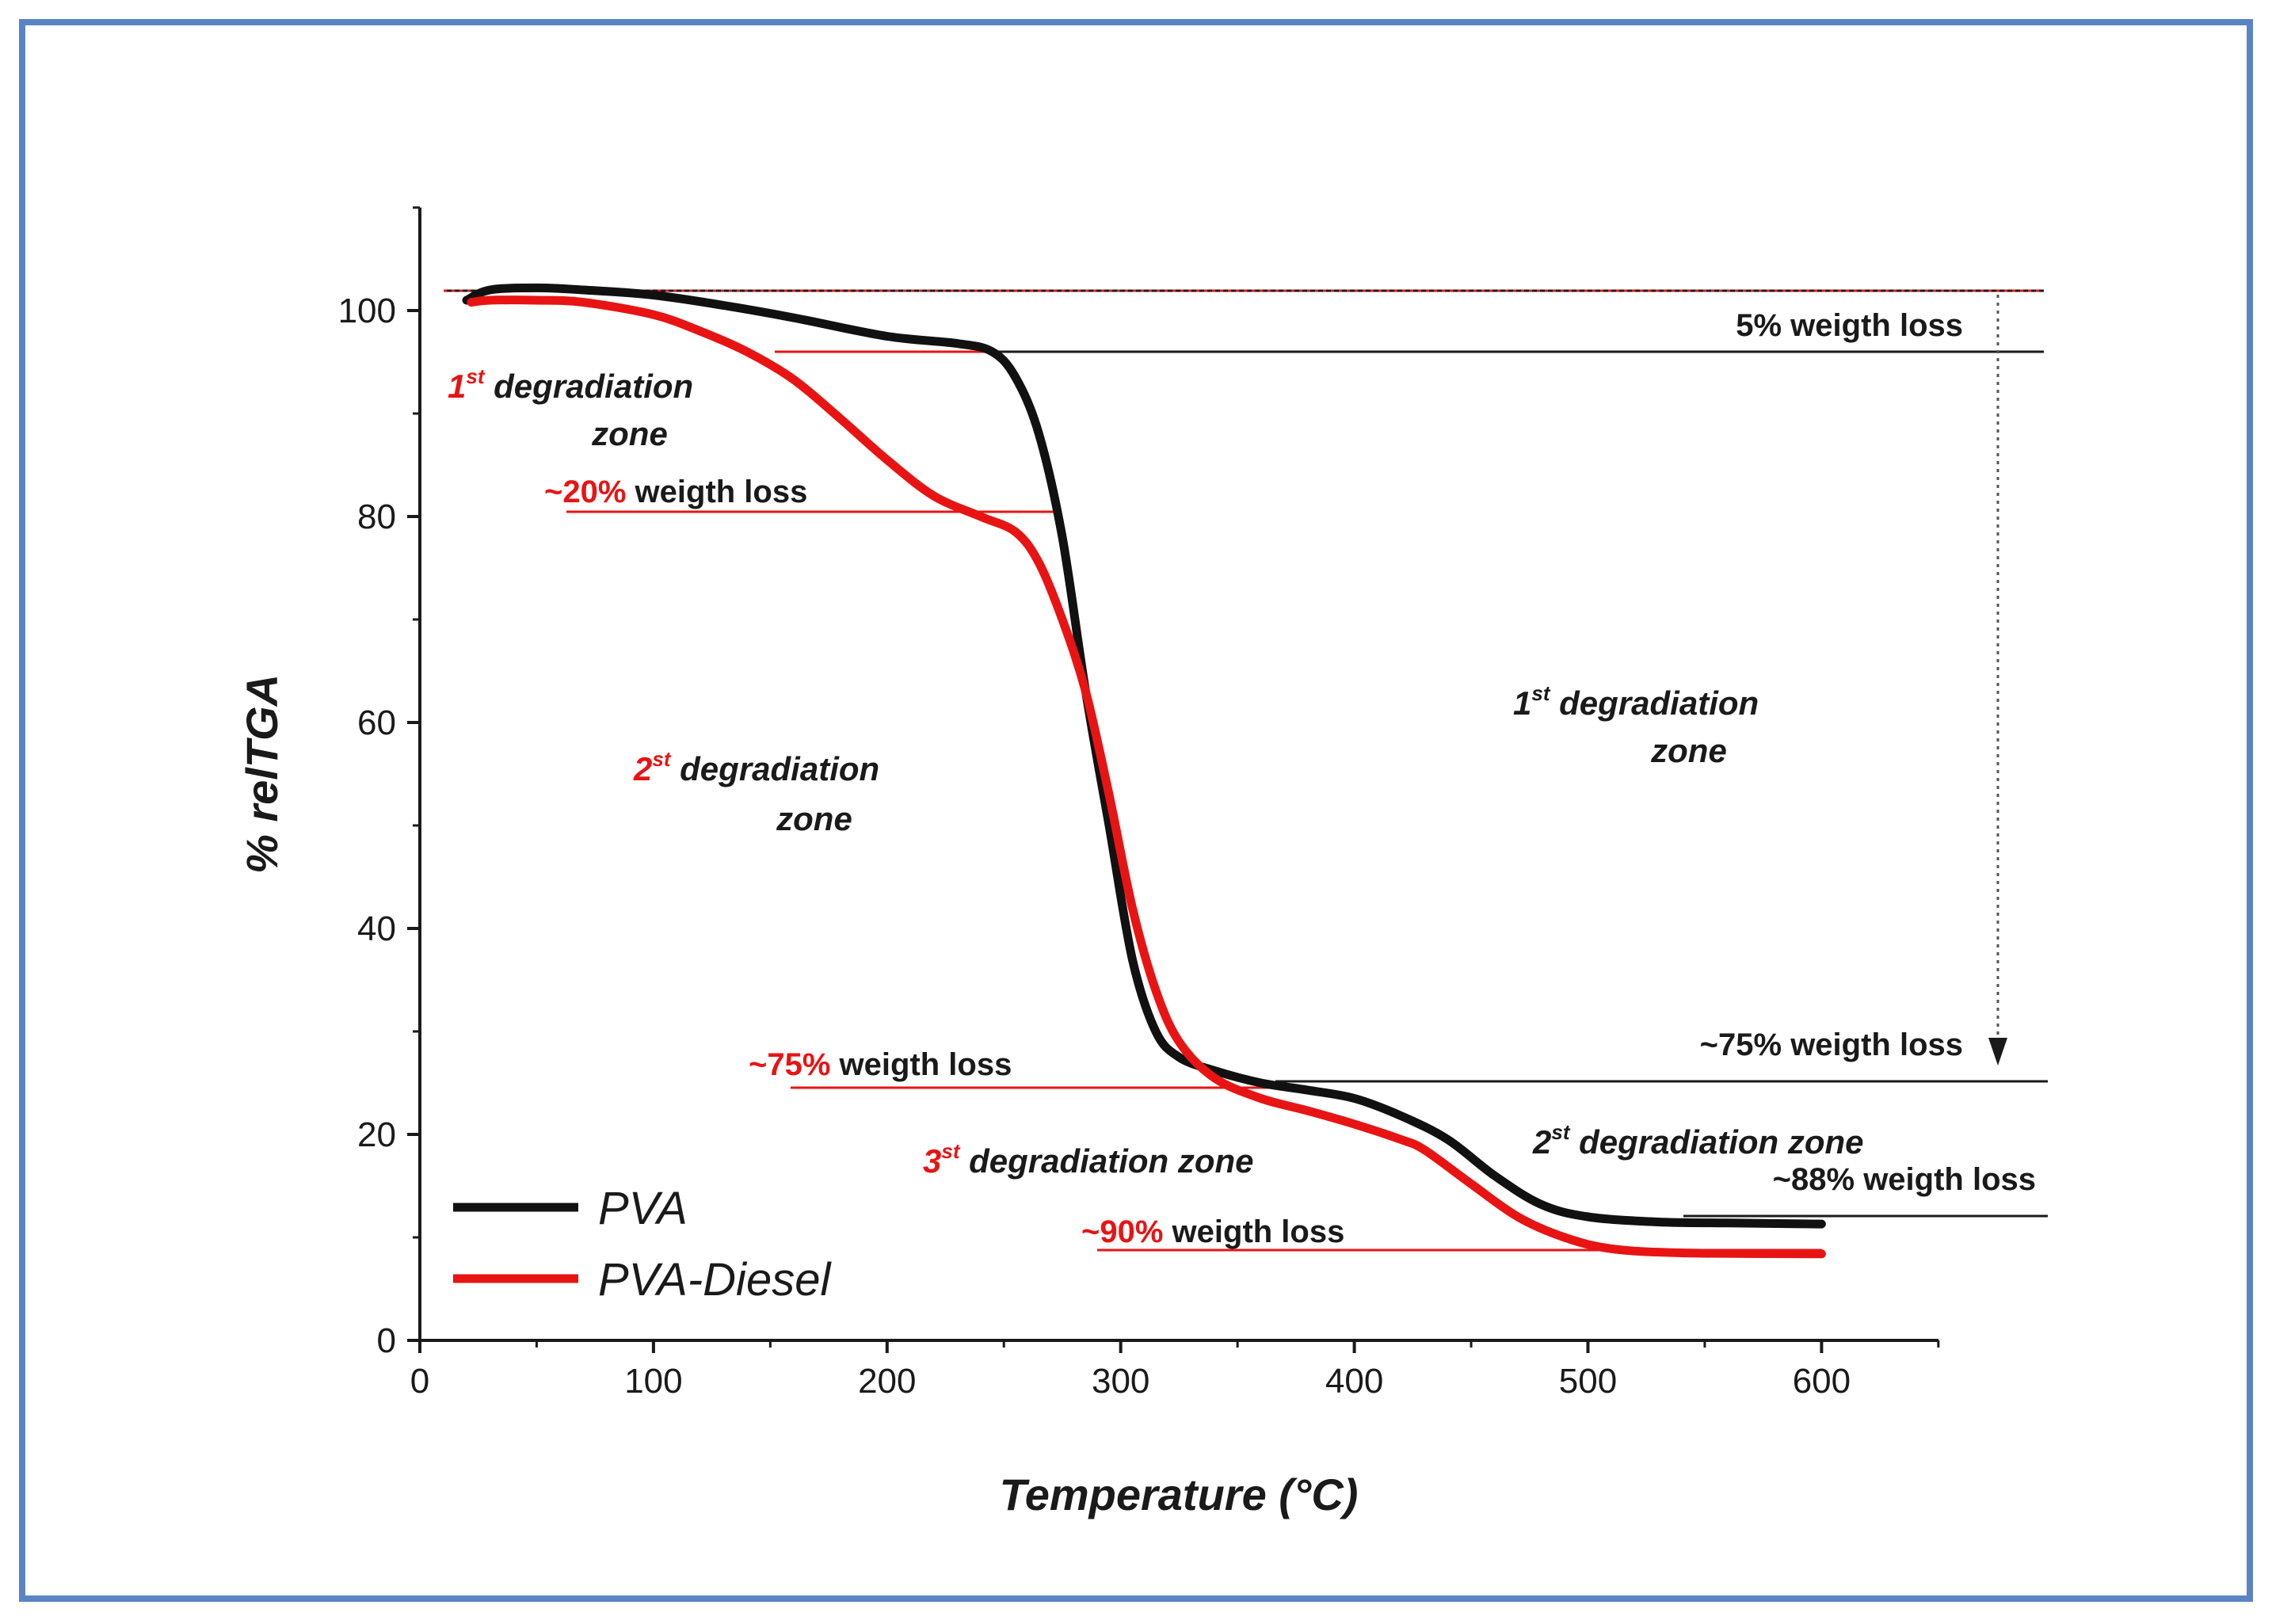 The width and height of the screenshot is (2272, 1624). Describe the element at coordinates (376, 1135) in the screenshot. I see `y-tick-label: 20` at that location.